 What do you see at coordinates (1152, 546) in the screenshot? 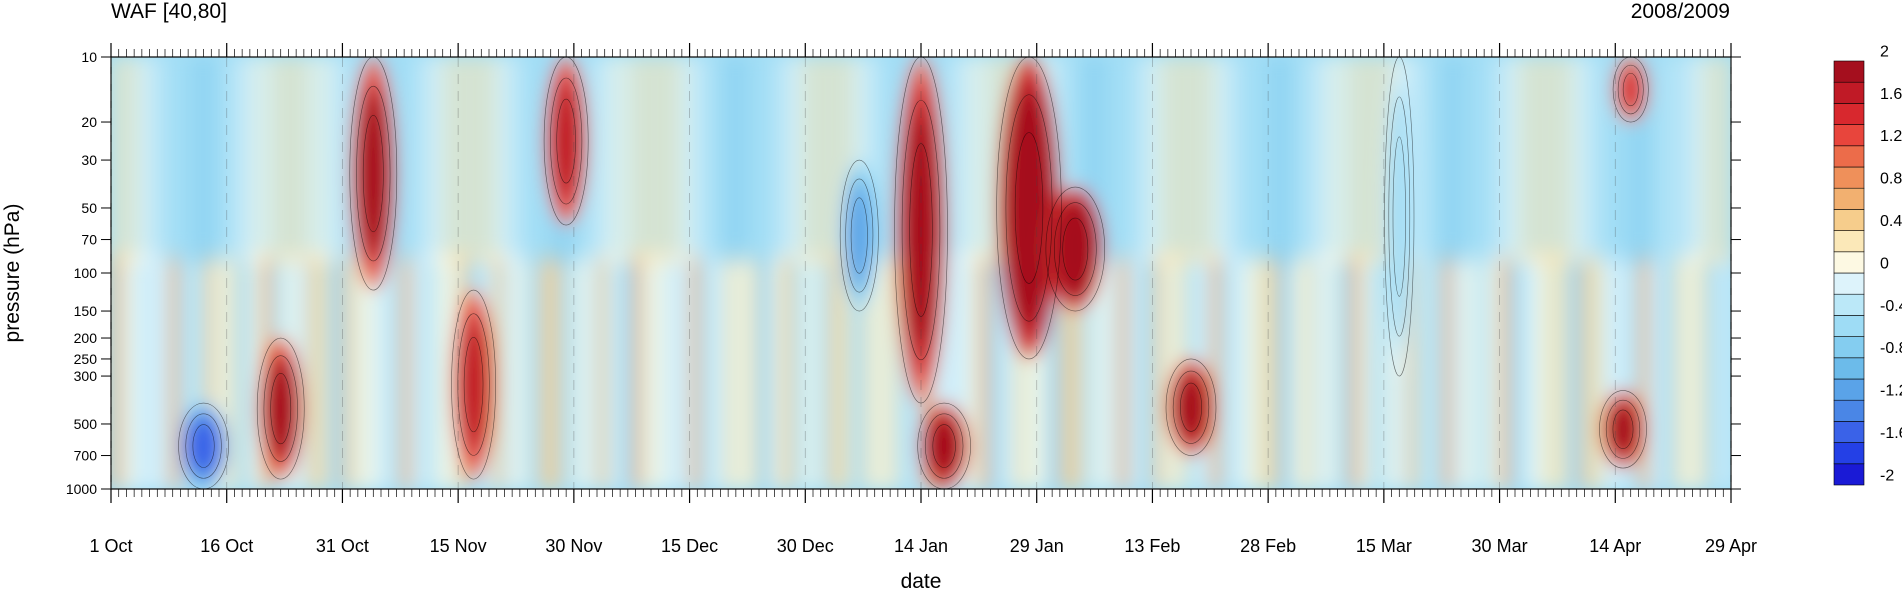
I see `x-tick-label: 13 Feb` at bounding box center [1152, 546].